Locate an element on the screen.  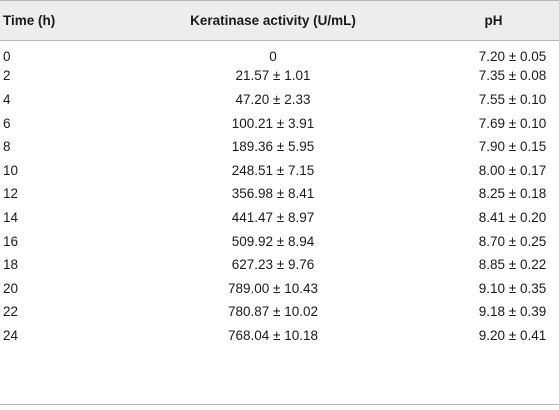
table-row: 10 248.51 ± 7.15 8.00 ± 0.17 is located at coordinates (279, 170).